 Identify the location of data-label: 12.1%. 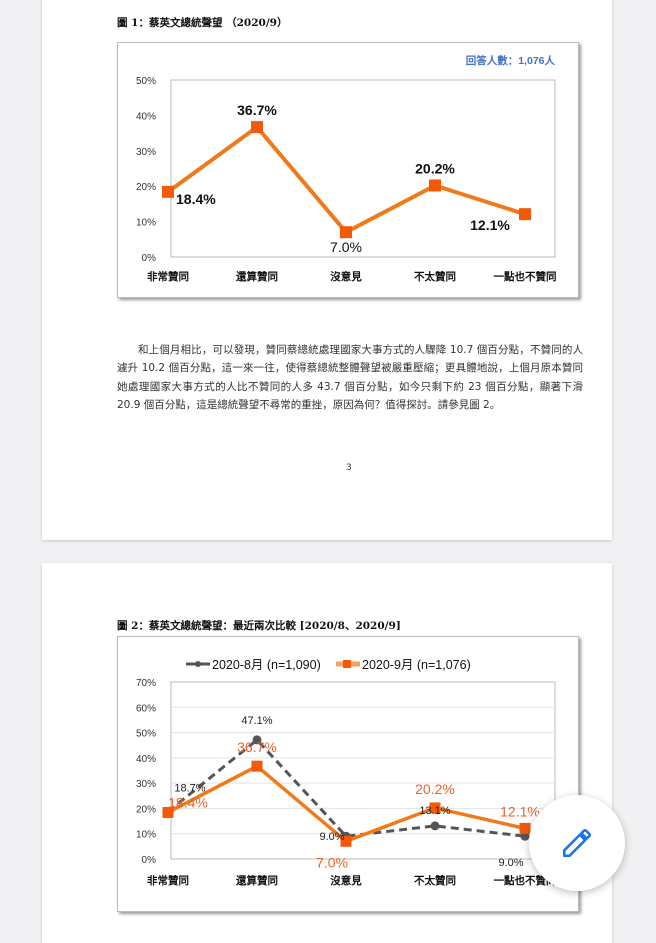
(490, 225).